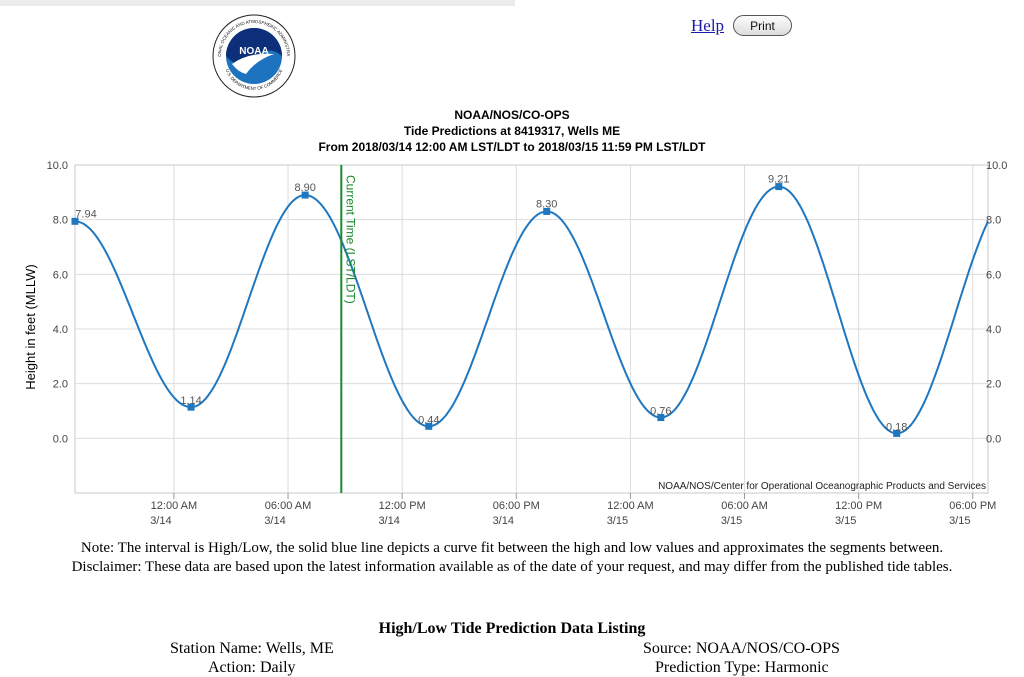 The height and width of the screenshot is (677, 1024). I want to click on source-value: Source: NOAA/NOS/CO-OPS, so click(741, 648).